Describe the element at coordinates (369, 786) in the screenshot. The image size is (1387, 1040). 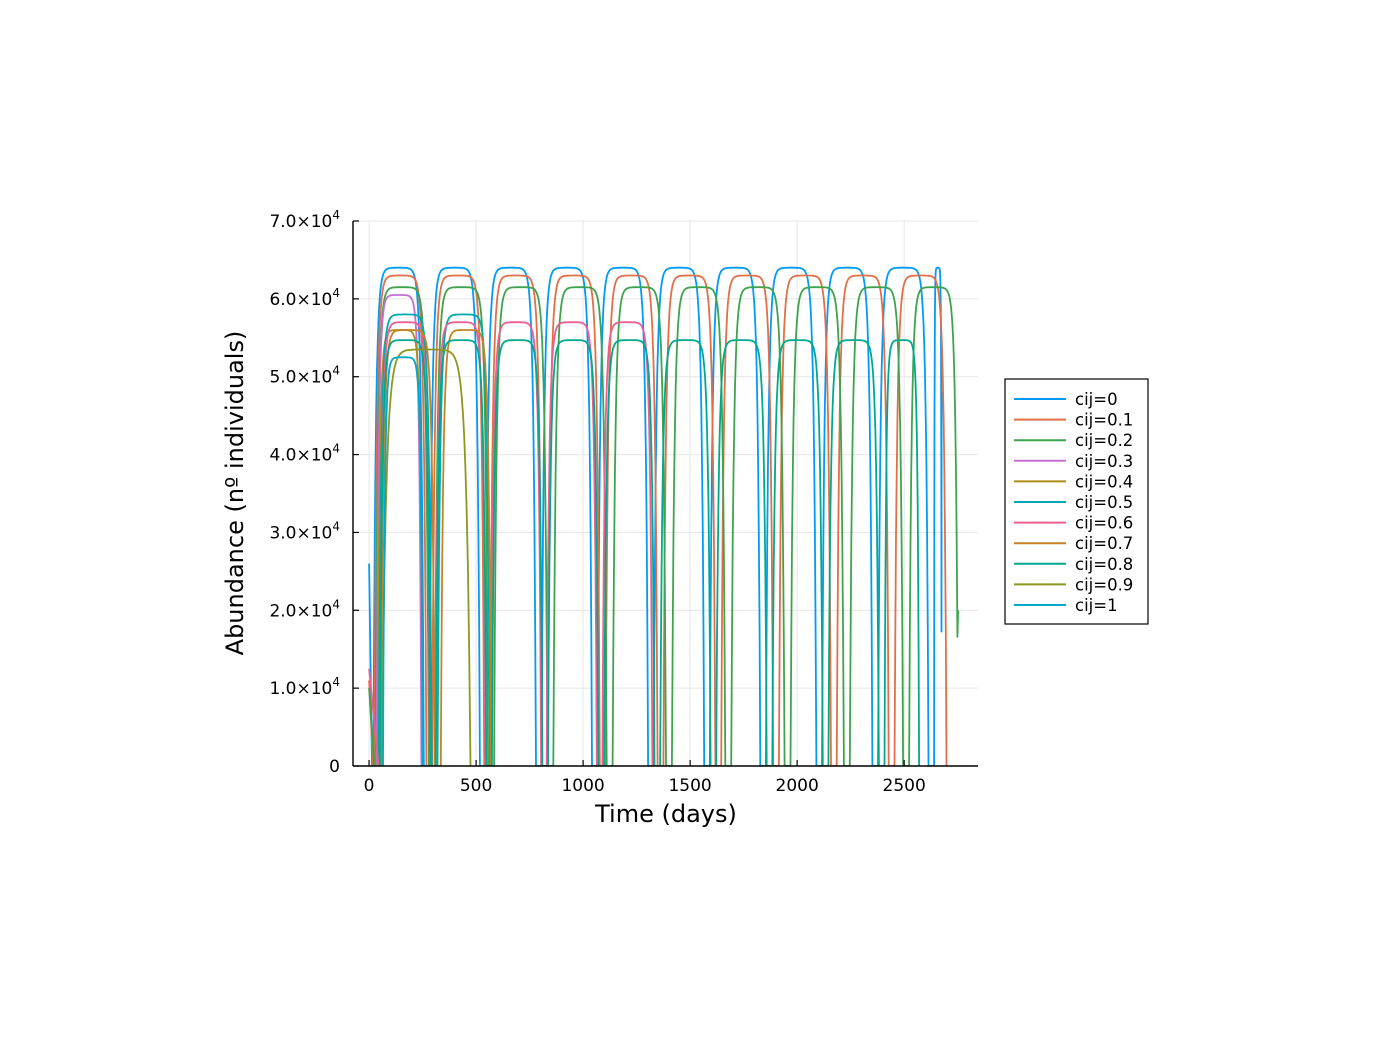
I see `x-tick-label: 0` at that location.